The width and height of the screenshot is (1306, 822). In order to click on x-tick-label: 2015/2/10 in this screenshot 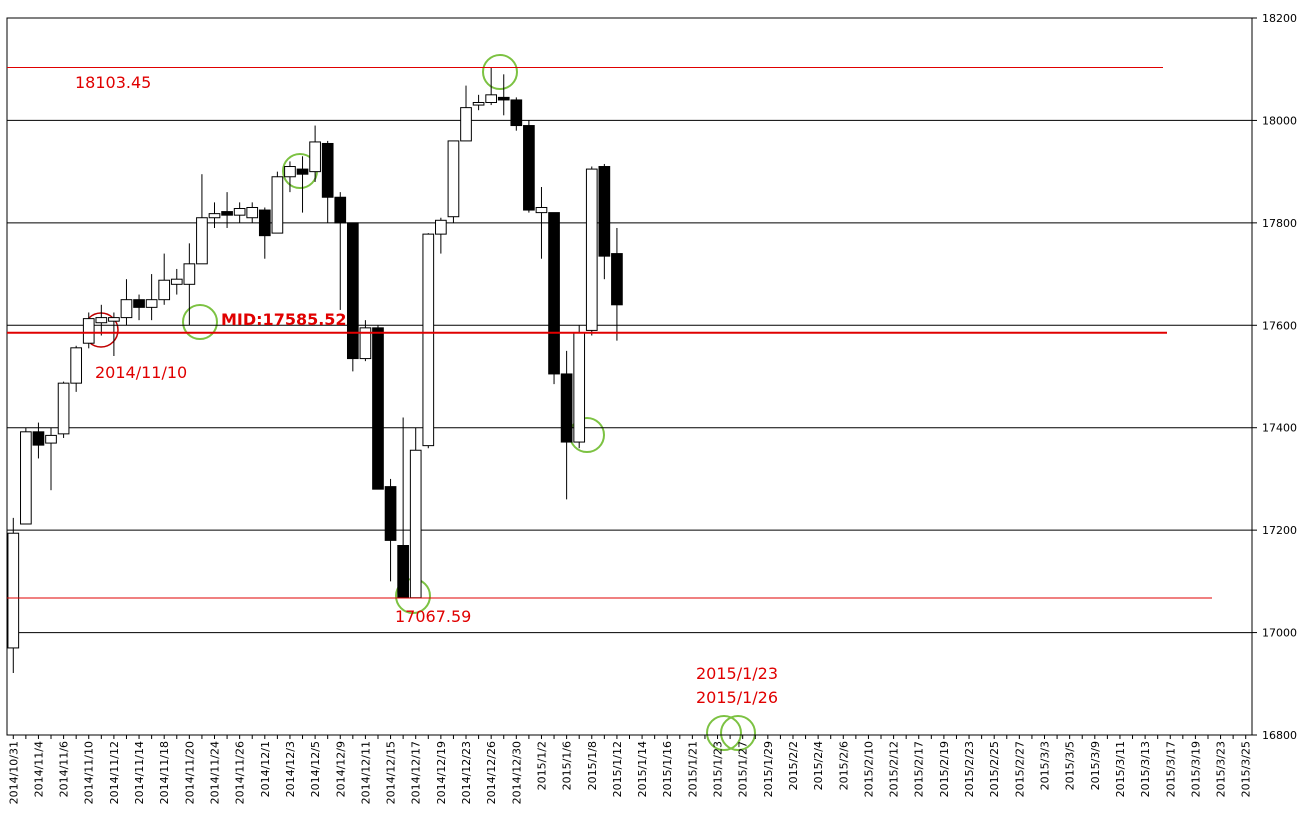, I will do `click(868, 769)`.